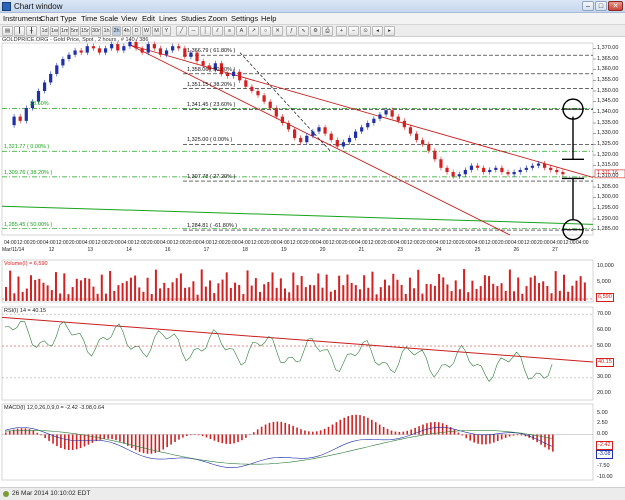  Describe the element at coordinates (25, 311) in the screenshot. I see `rsi-label: RSI(I) 14 = 40.15` at that location.